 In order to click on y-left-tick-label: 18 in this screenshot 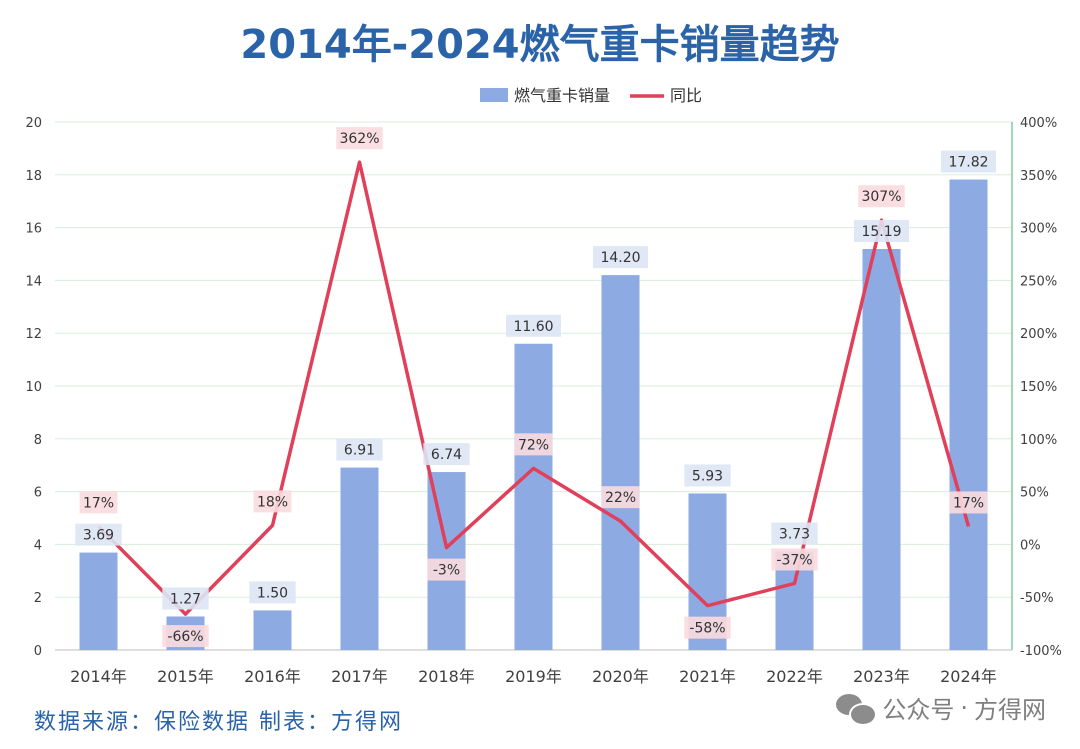, I will do `click(33, 176)`.